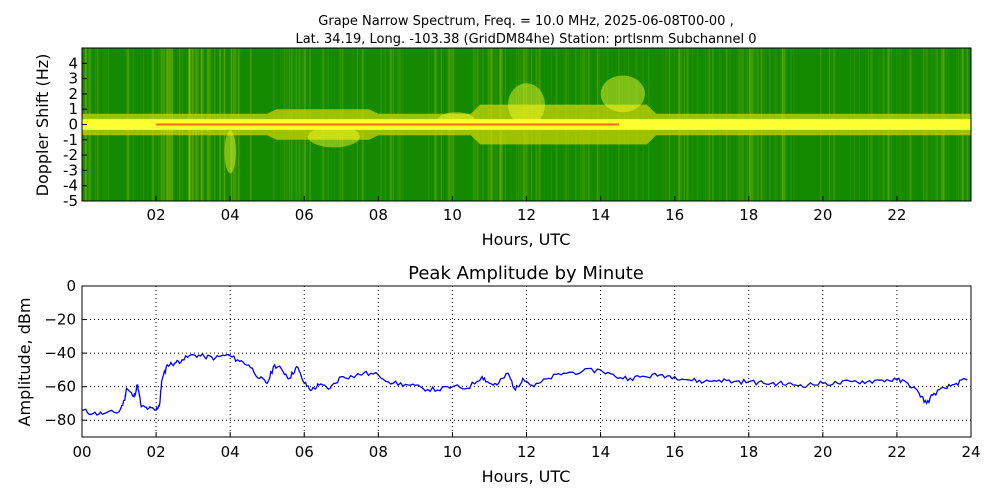 Image resolution: width=1000 pixels, height=500 pixels. I want to click on spectrogram-features, so click(434, 124).